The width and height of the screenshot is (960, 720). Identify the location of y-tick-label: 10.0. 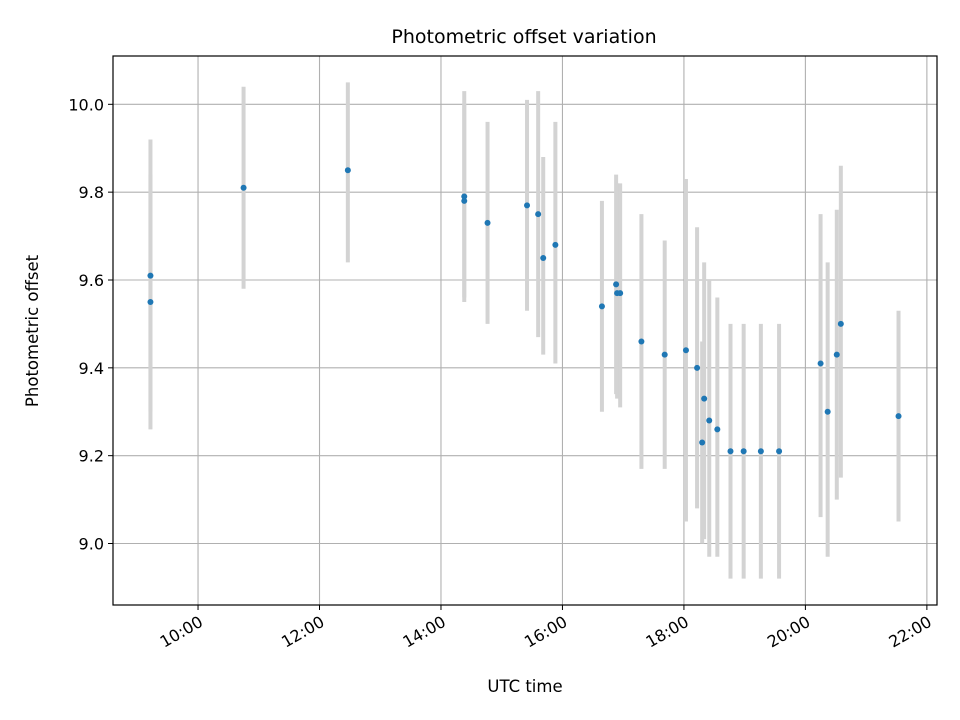
(86, 104).